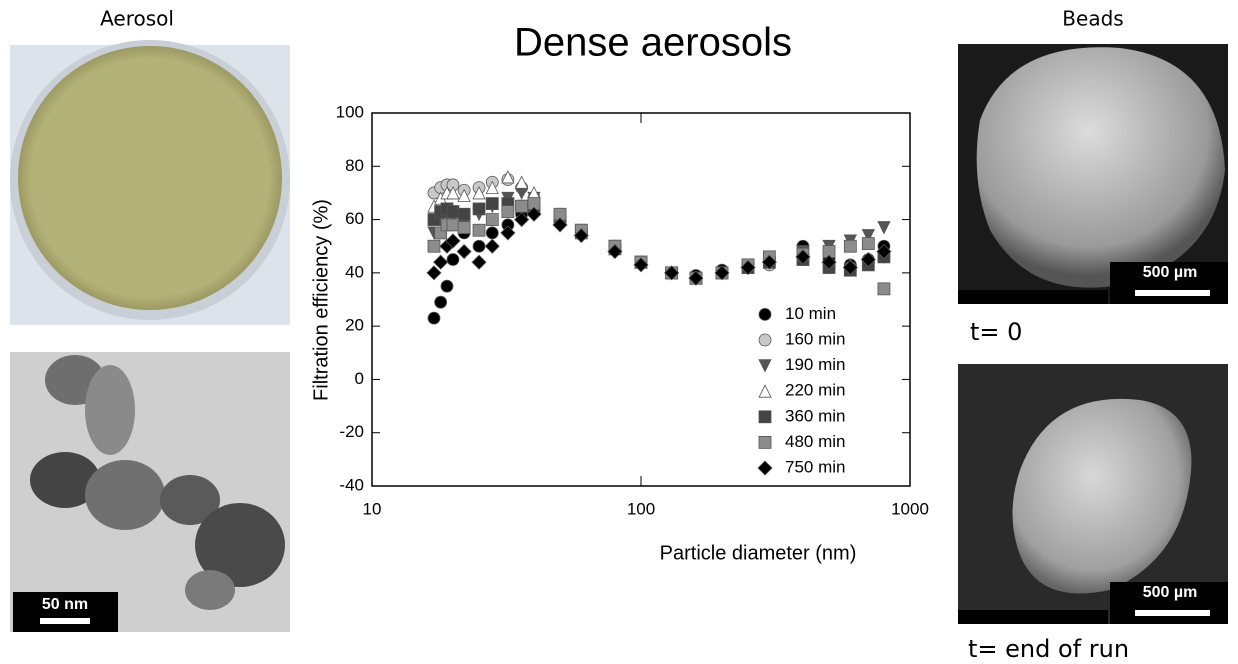 The width and height of the screenshot is (1238, 664). What do you see at coordinates (65, 604) in the screenshot?
I see `tem-scale-label: 50 nm` at bounding box center [65, 604].